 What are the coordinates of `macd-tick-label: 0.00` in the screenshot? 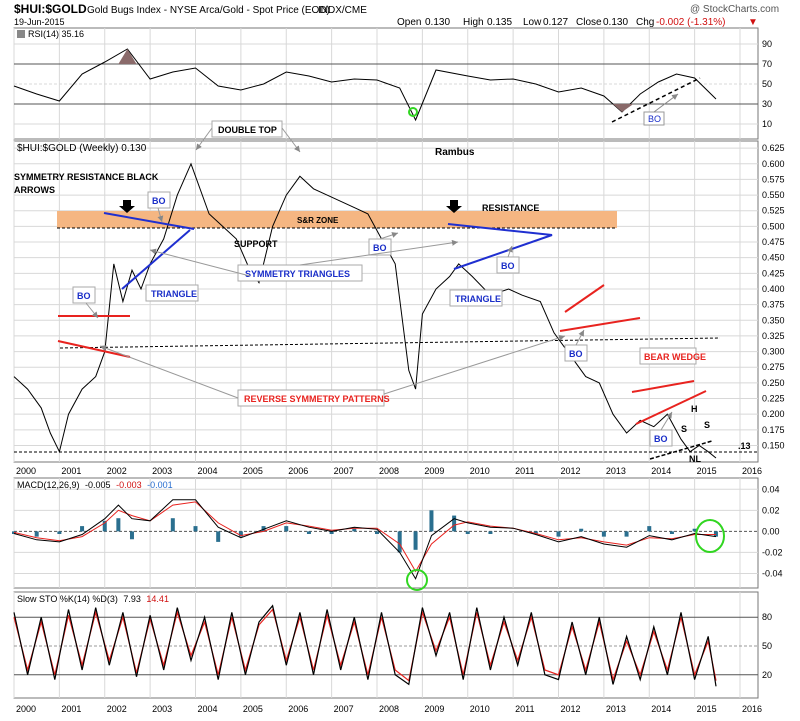 It's located at (771, 531).